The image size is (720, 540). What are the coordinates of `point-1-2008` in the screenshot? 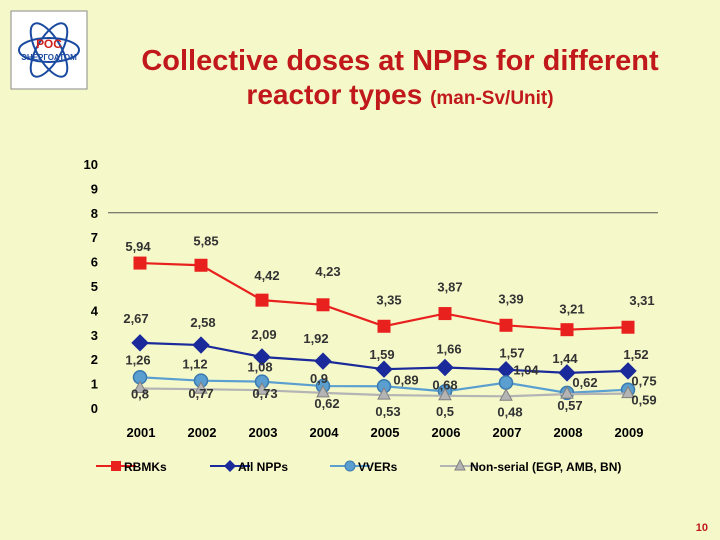 It's located at (567, 373).